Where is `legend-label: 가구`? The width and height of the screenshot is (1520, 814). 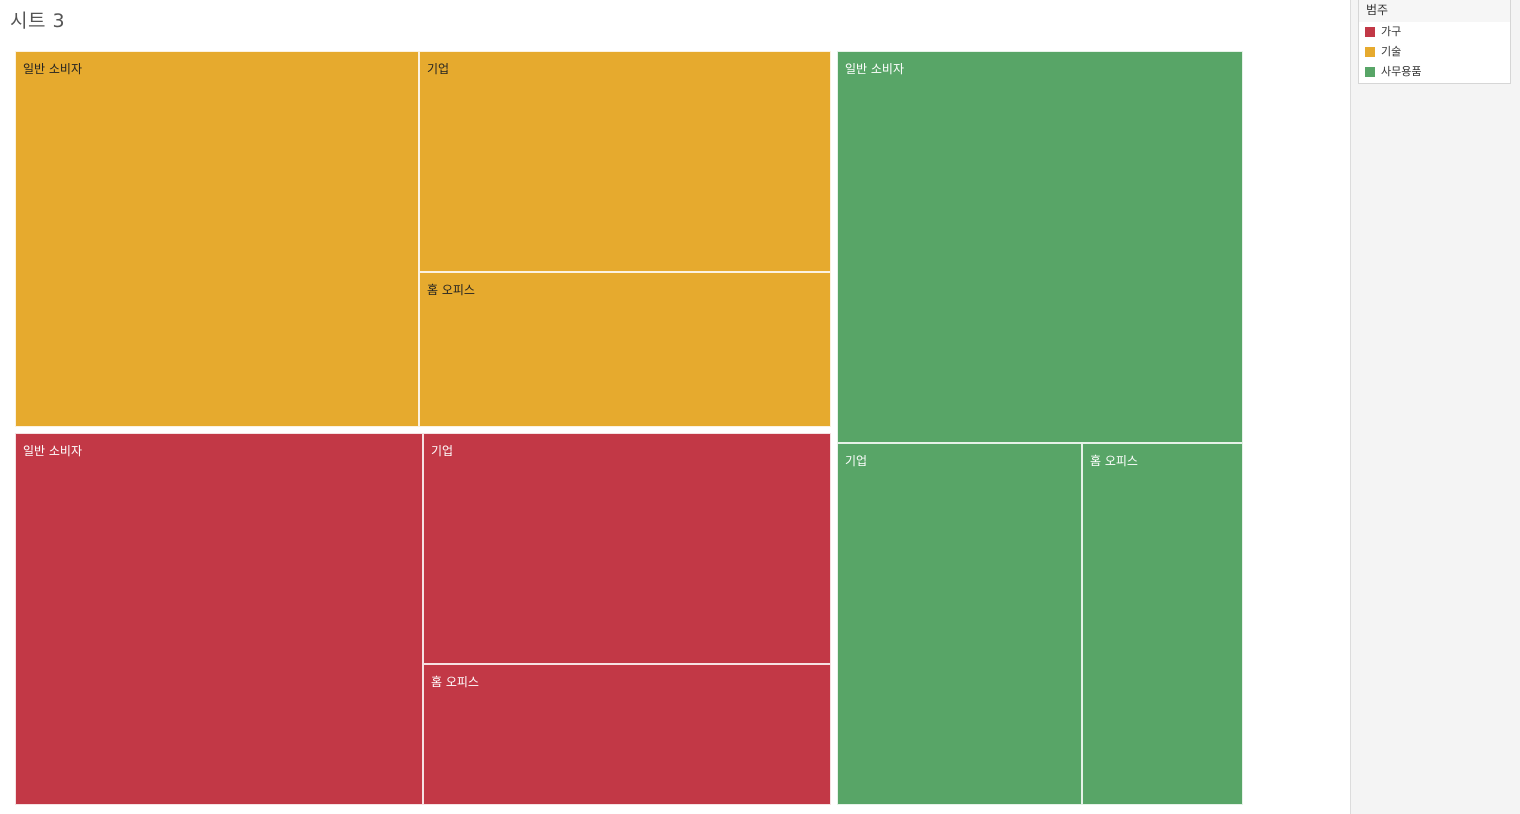 legend-label: 가구 is located at coordinates (1391, 31).